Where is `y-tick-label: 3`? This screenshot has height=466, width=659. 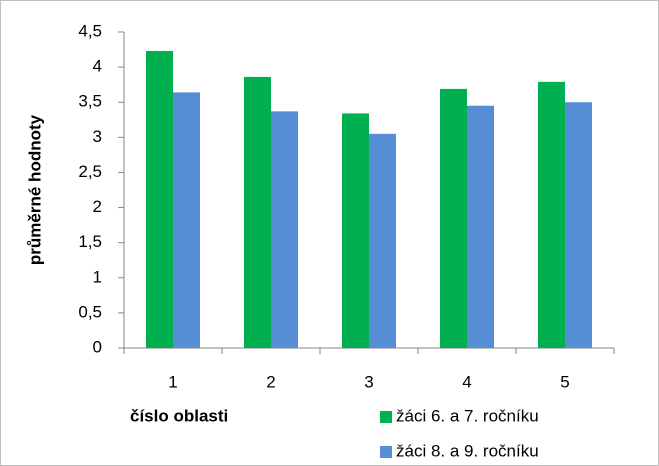
y-tick-label: 3 is located at coordinates (97, 136).